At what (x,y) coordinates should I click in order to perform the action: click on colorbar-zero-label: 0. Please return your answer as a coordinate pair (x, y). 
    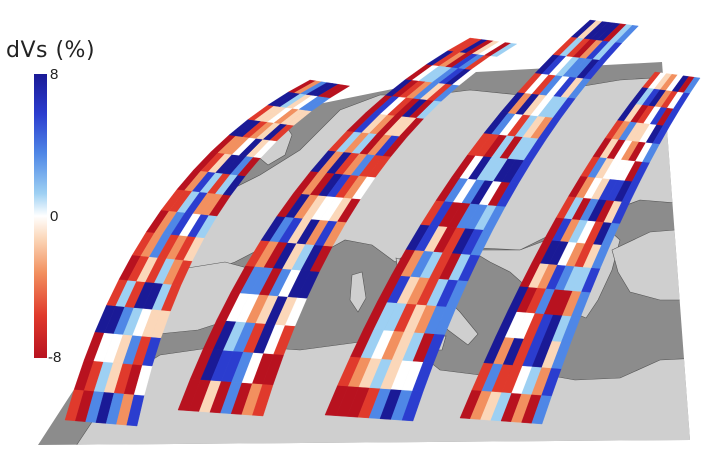
    Looking at the image, I should click on (54, 216).